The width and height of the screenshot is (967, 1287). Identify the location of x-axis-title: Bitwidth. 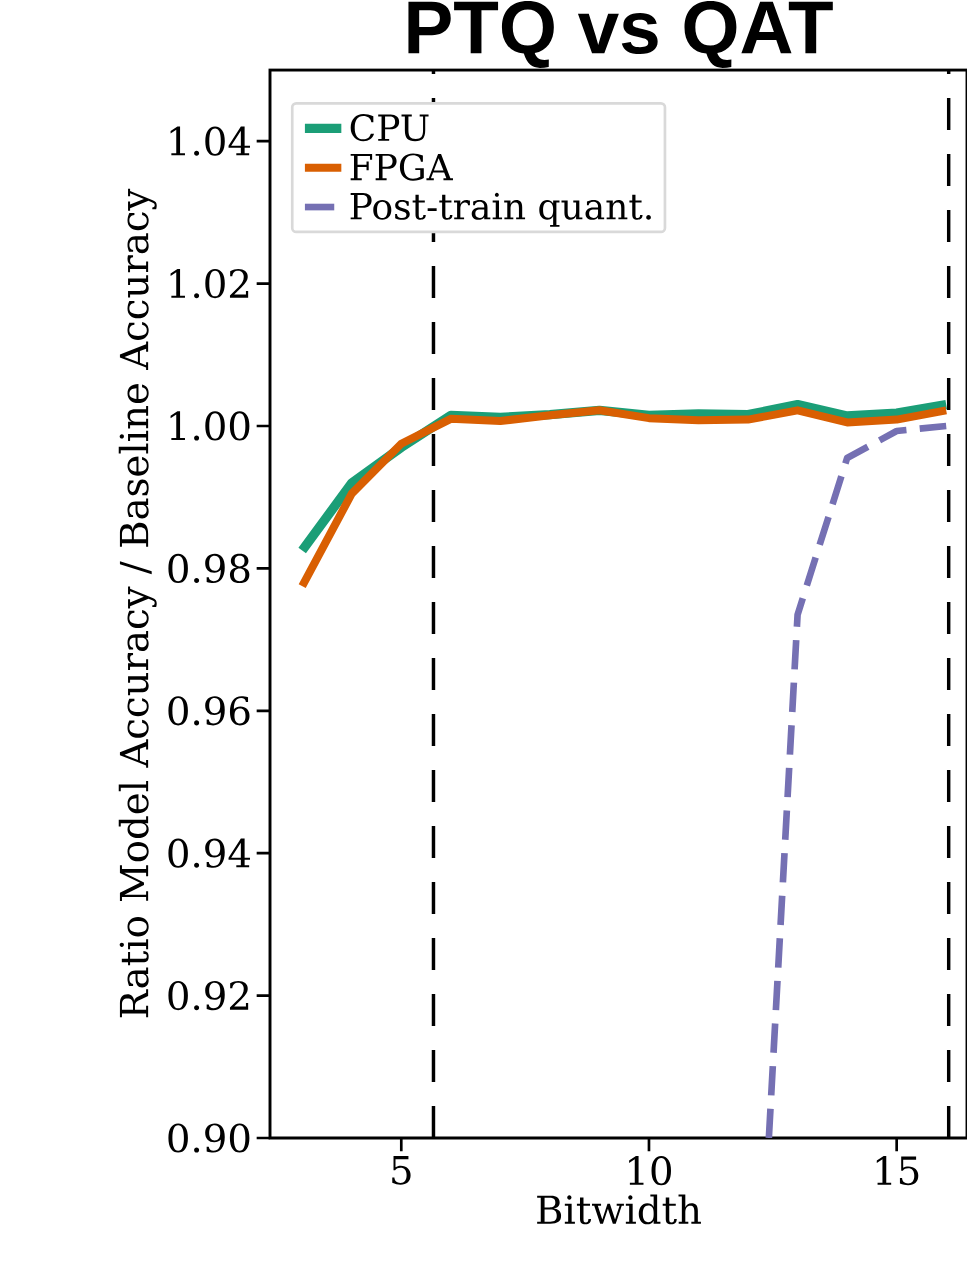
(619, 1209).